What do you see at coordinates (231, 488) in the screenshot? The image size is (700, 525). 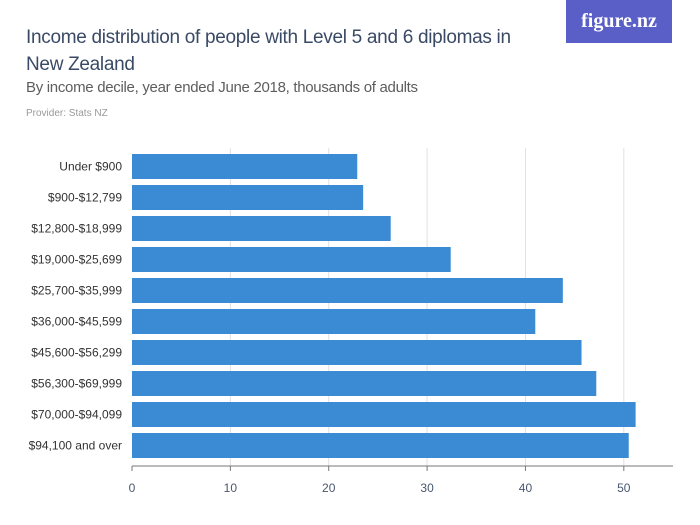 I see `x-tick-label: 10` at bounding box center [231, 488].